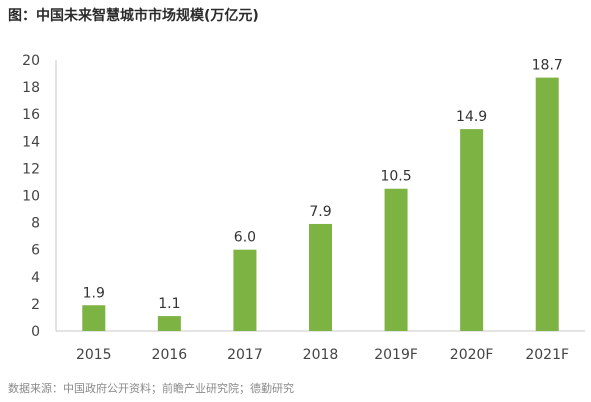 The image size is (591, 402). I want to click on value-label: 7.9, so click(320, 212).